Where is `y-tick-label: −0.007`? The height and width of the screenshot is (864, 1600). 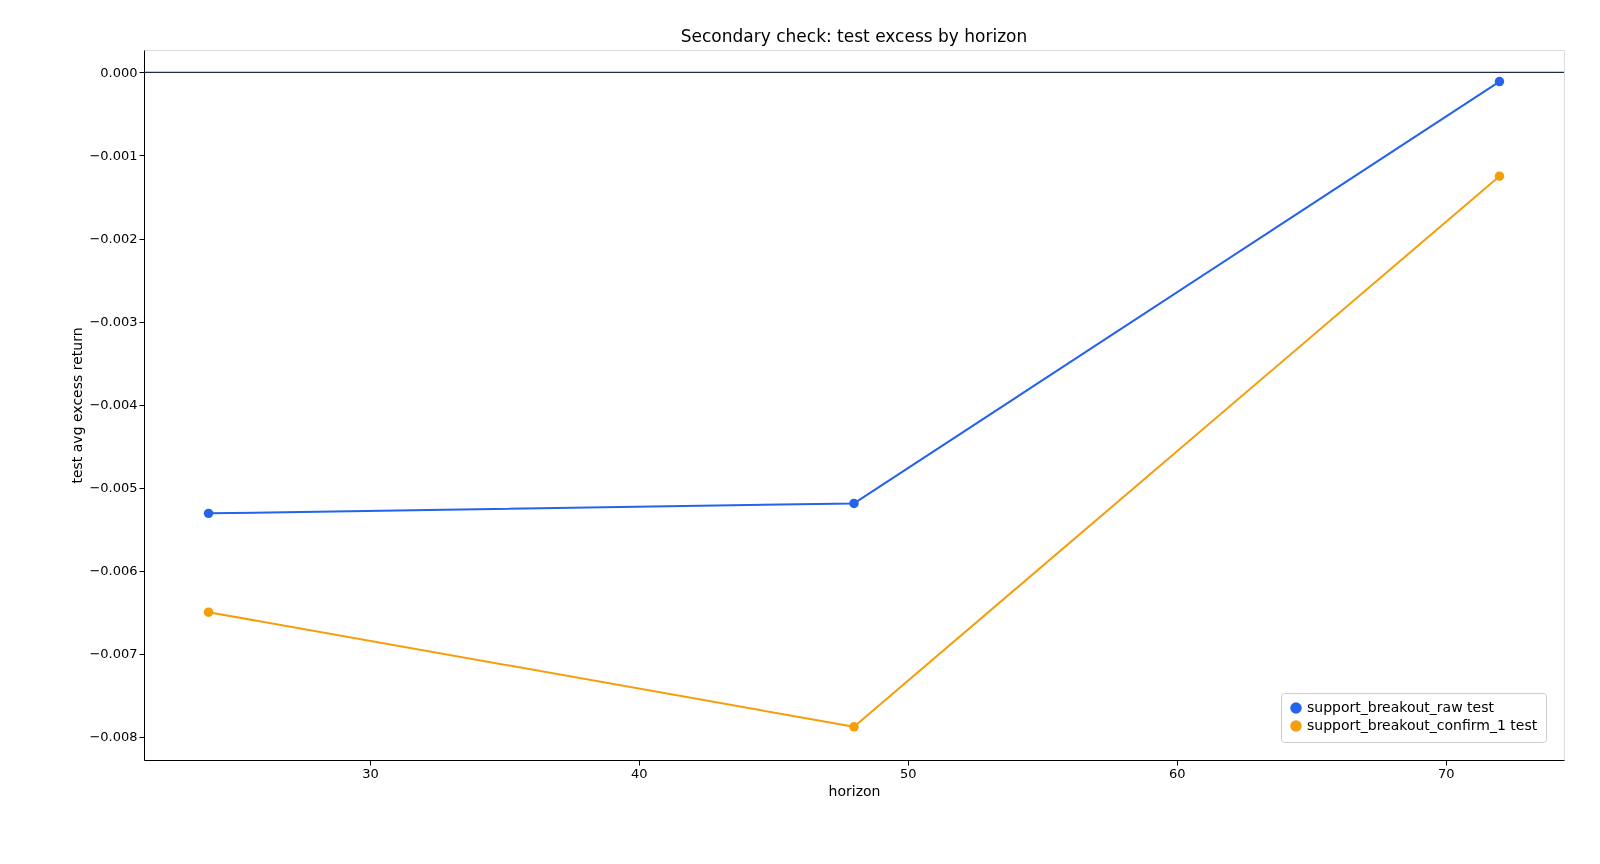
y-tick-label: −0.007 is located at coordinates (113, 654).